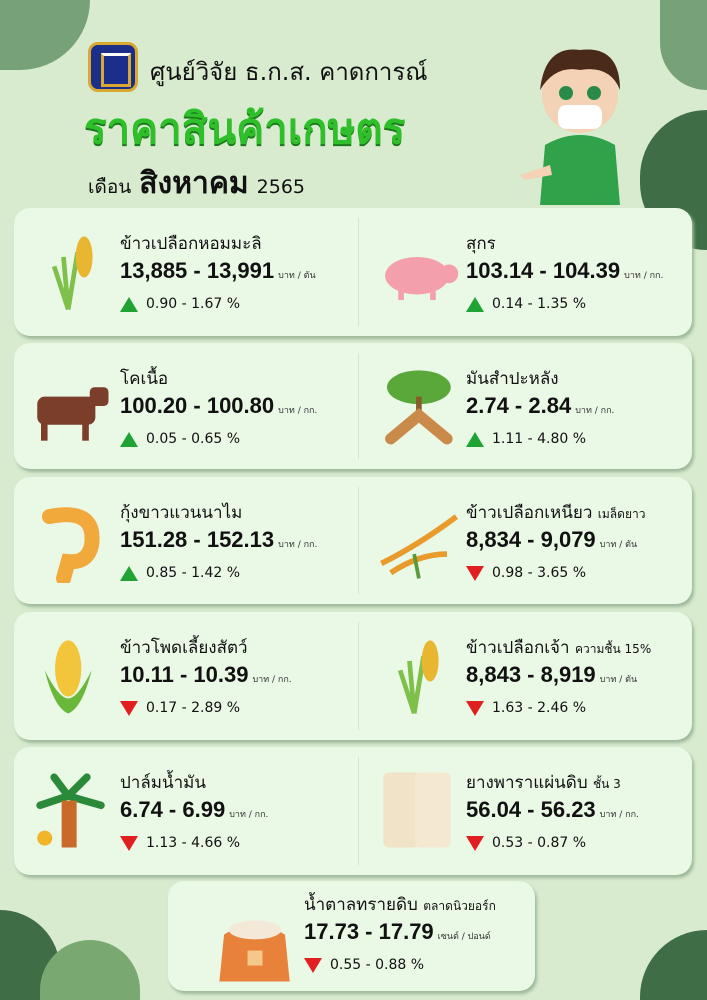  Describe the element at coordinates (539, 843) in the screenshot. I see `change-value: 0.53 - 0.87 %` at that location.